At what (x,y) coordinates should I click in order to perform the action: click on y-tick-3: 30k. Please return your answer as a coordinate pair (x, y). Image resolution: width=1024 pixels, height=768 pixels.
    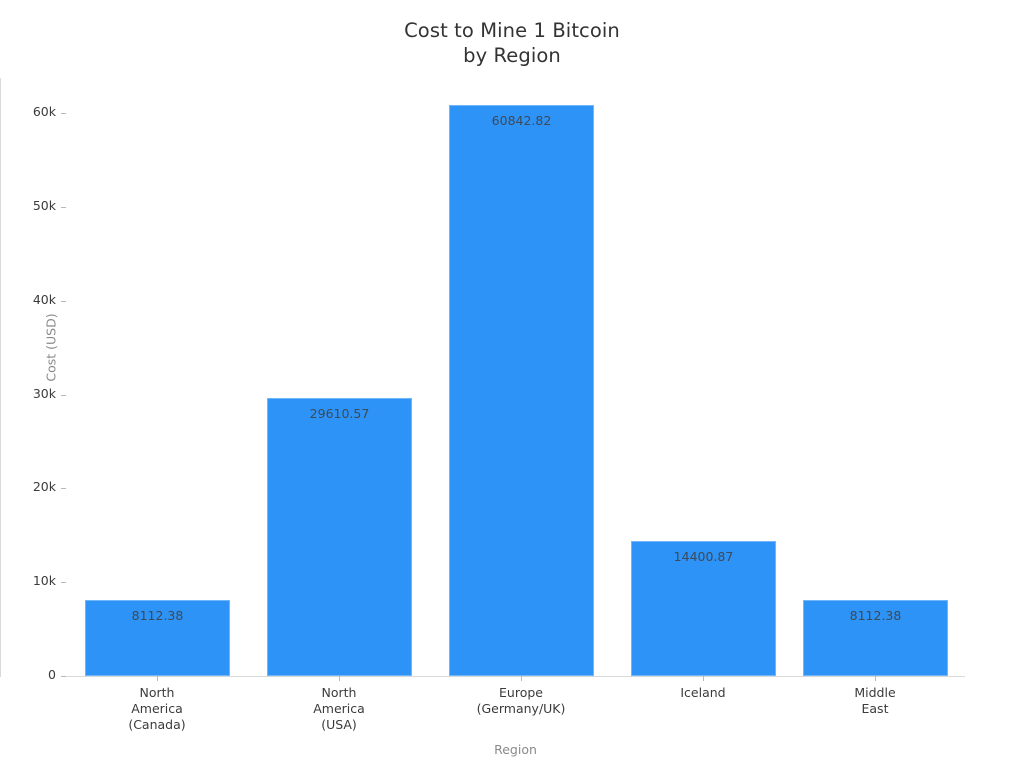
    Looking at the image, I should click on (33, 393).